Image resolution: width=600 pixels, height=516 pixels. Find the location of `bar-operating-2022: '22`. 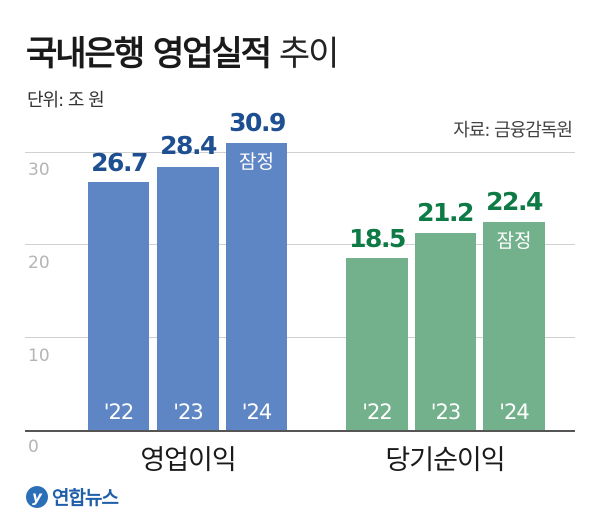

bar-operating-2022: '22 is located at coordinates (118, 306).